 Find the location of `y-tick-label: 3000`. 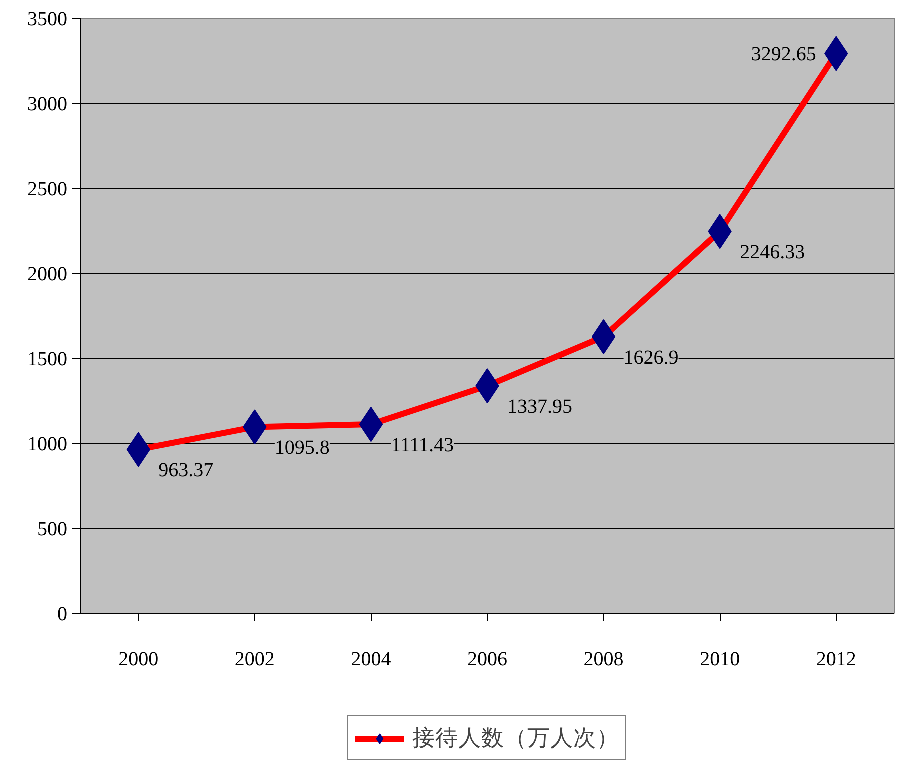

y-tick-label: 3000 is located at coordinates (48, 105).